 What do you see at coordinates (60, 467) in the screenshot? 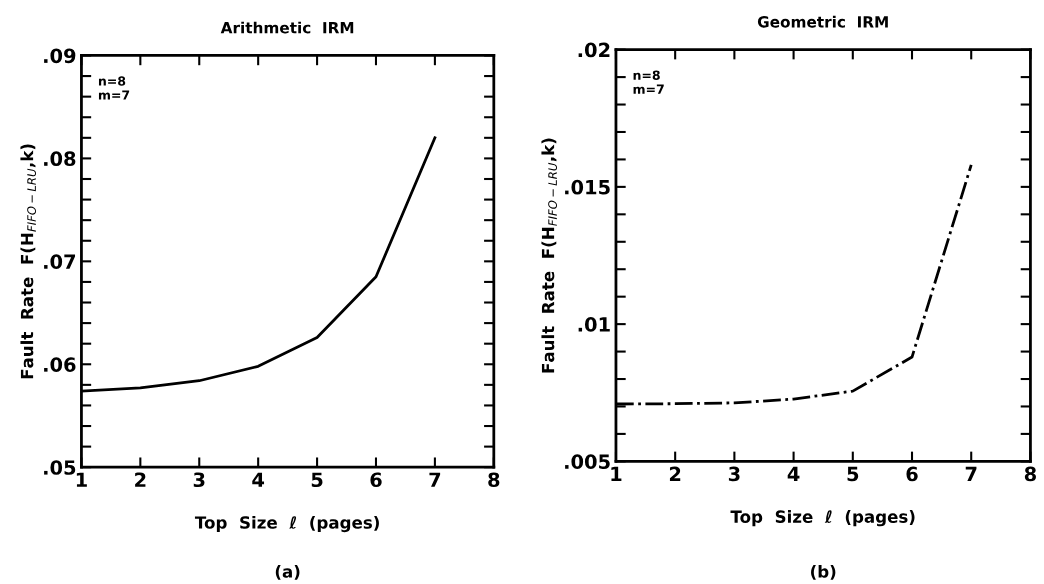
I see `y-tick-label: .05` at bounding box center [60, 467].